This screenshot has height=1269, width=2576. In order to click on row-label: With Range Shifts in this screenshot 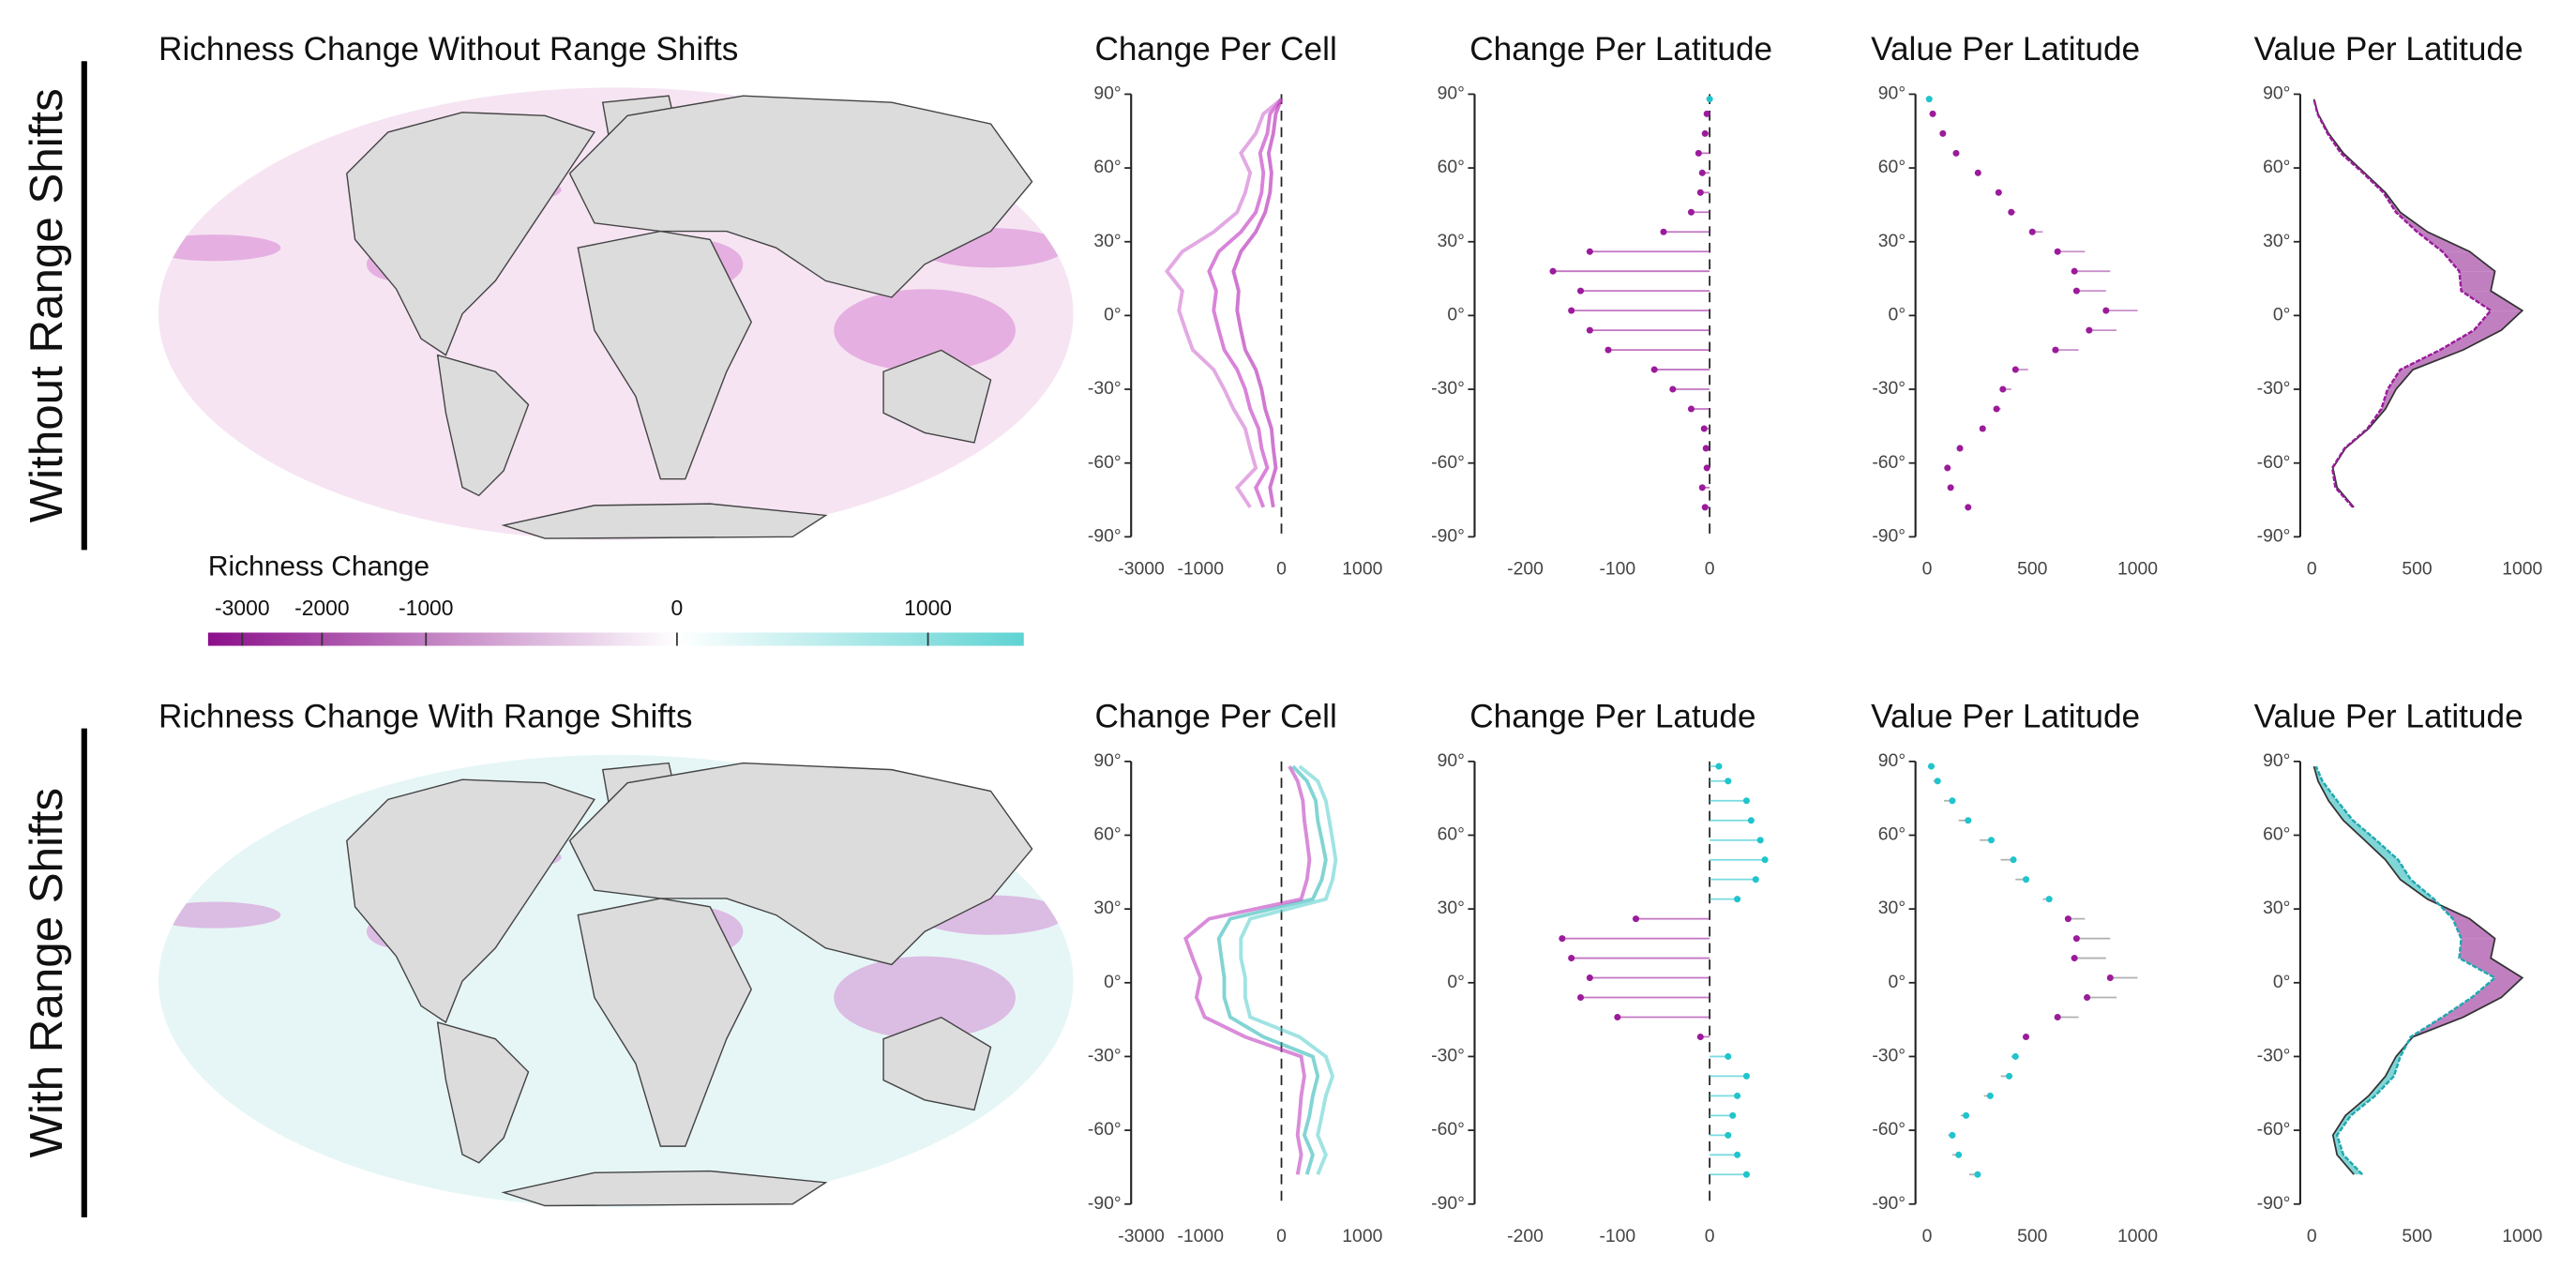, I will do `click(46, 973)`.